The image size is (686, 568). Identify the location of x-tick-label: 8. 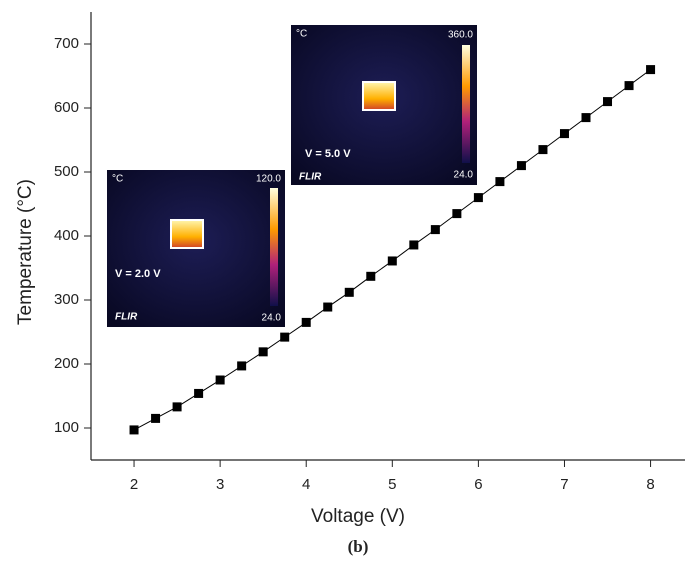
(650, 484).